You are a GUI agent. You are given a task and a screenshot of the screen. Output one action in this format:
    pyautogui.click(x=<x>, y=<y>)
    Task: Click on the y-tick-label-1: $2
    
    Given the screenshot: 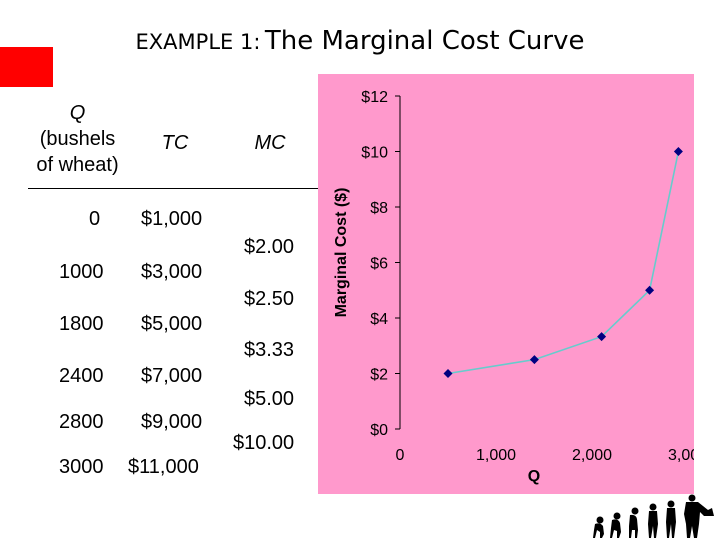 What is the action you would take?
    pyautogui.click(x=379, y=375)
    